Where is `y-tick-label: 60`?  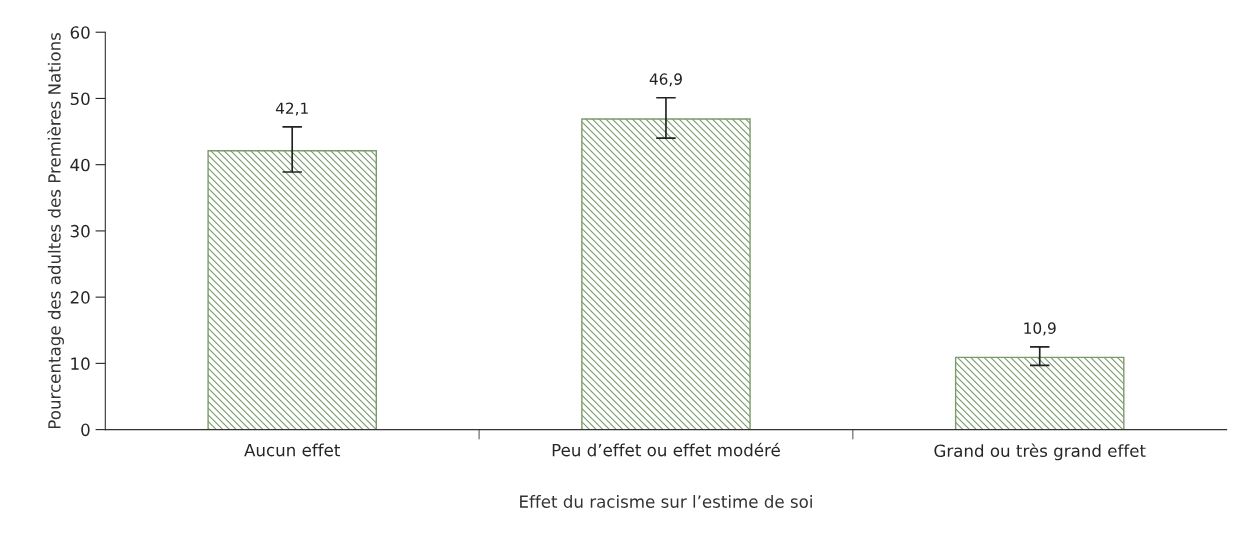 y-tick-label: 60 is located at coordinates (80, 32).